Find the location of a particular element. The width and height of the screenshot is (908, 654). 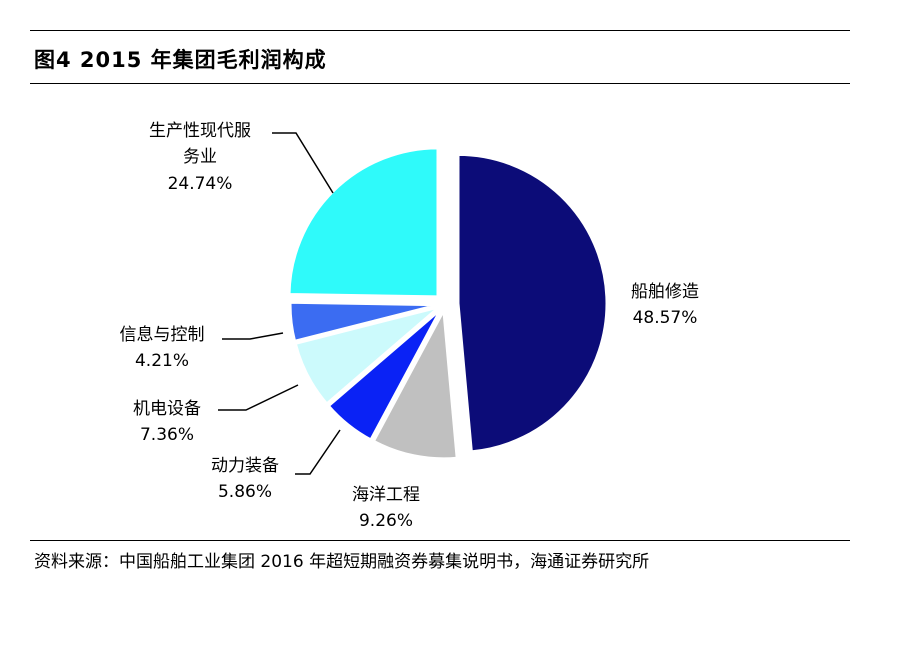

value-信息与控制: 4.21% is located at coordinates (162, 361).